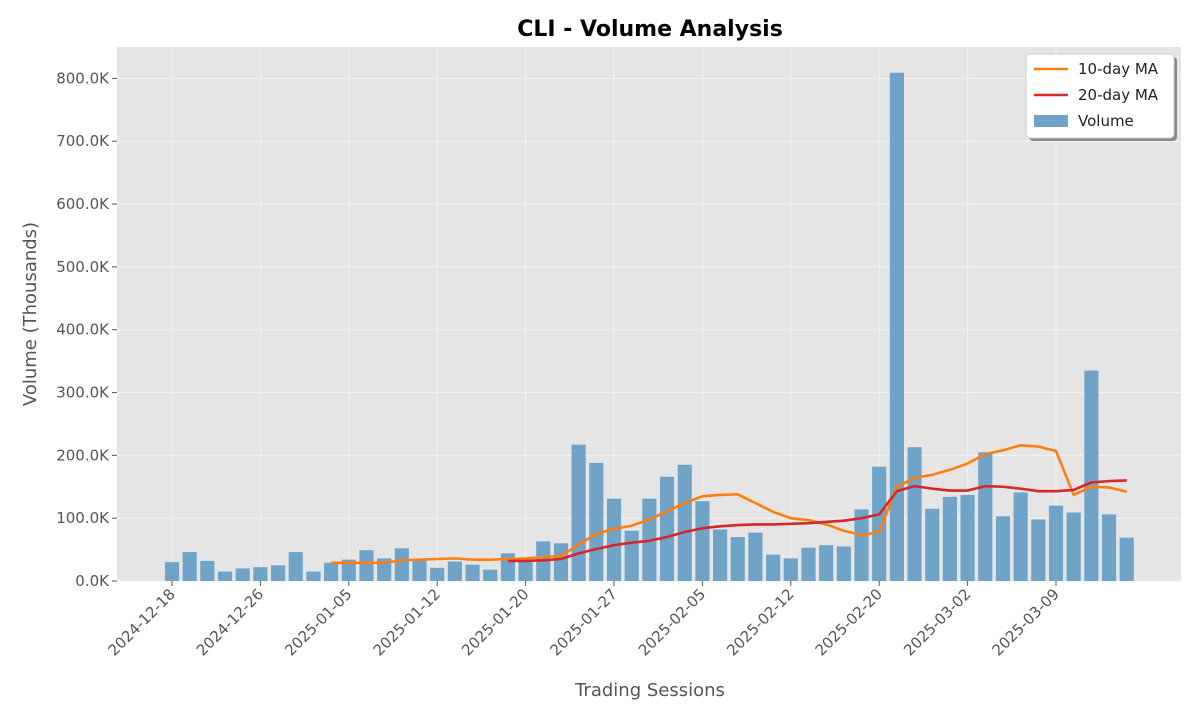  Describe the element at coordinates (83, 330) in the screenshot. I see `y-tick-label: 400.0K` at that location.